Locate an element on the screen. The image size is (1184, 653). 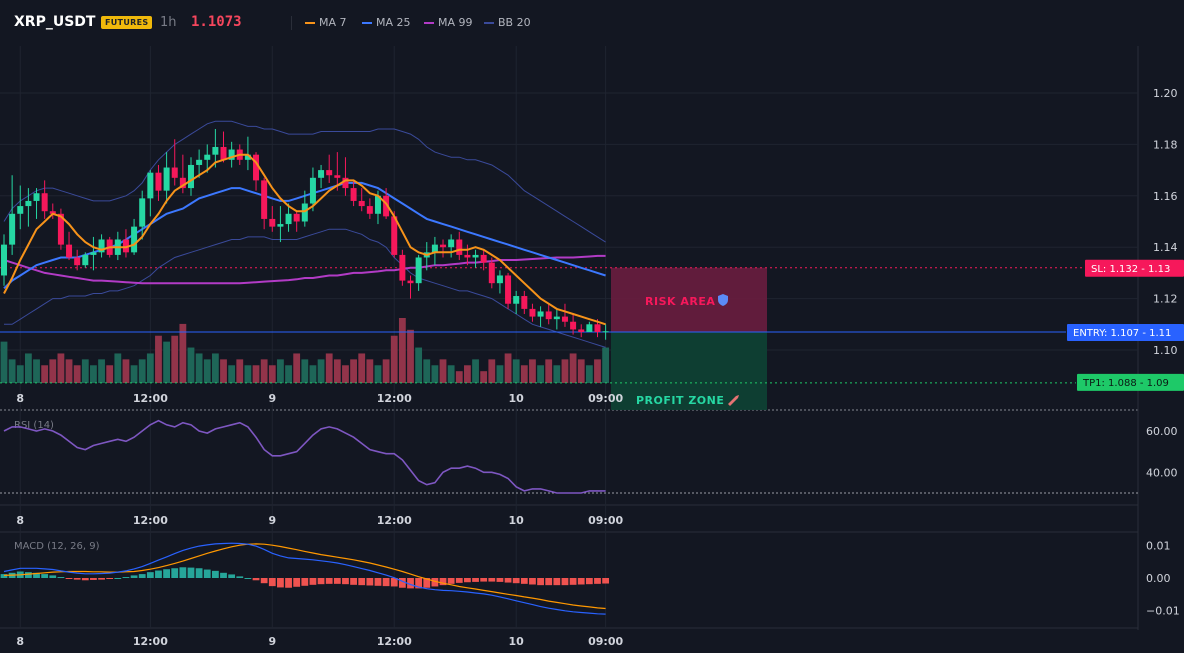
tp-price-tag-bg is located at coordinates (1130, 382).